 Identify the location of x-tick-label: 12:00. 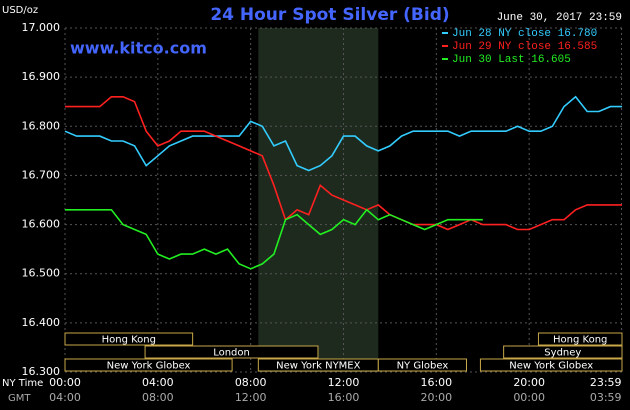
(344, 382).